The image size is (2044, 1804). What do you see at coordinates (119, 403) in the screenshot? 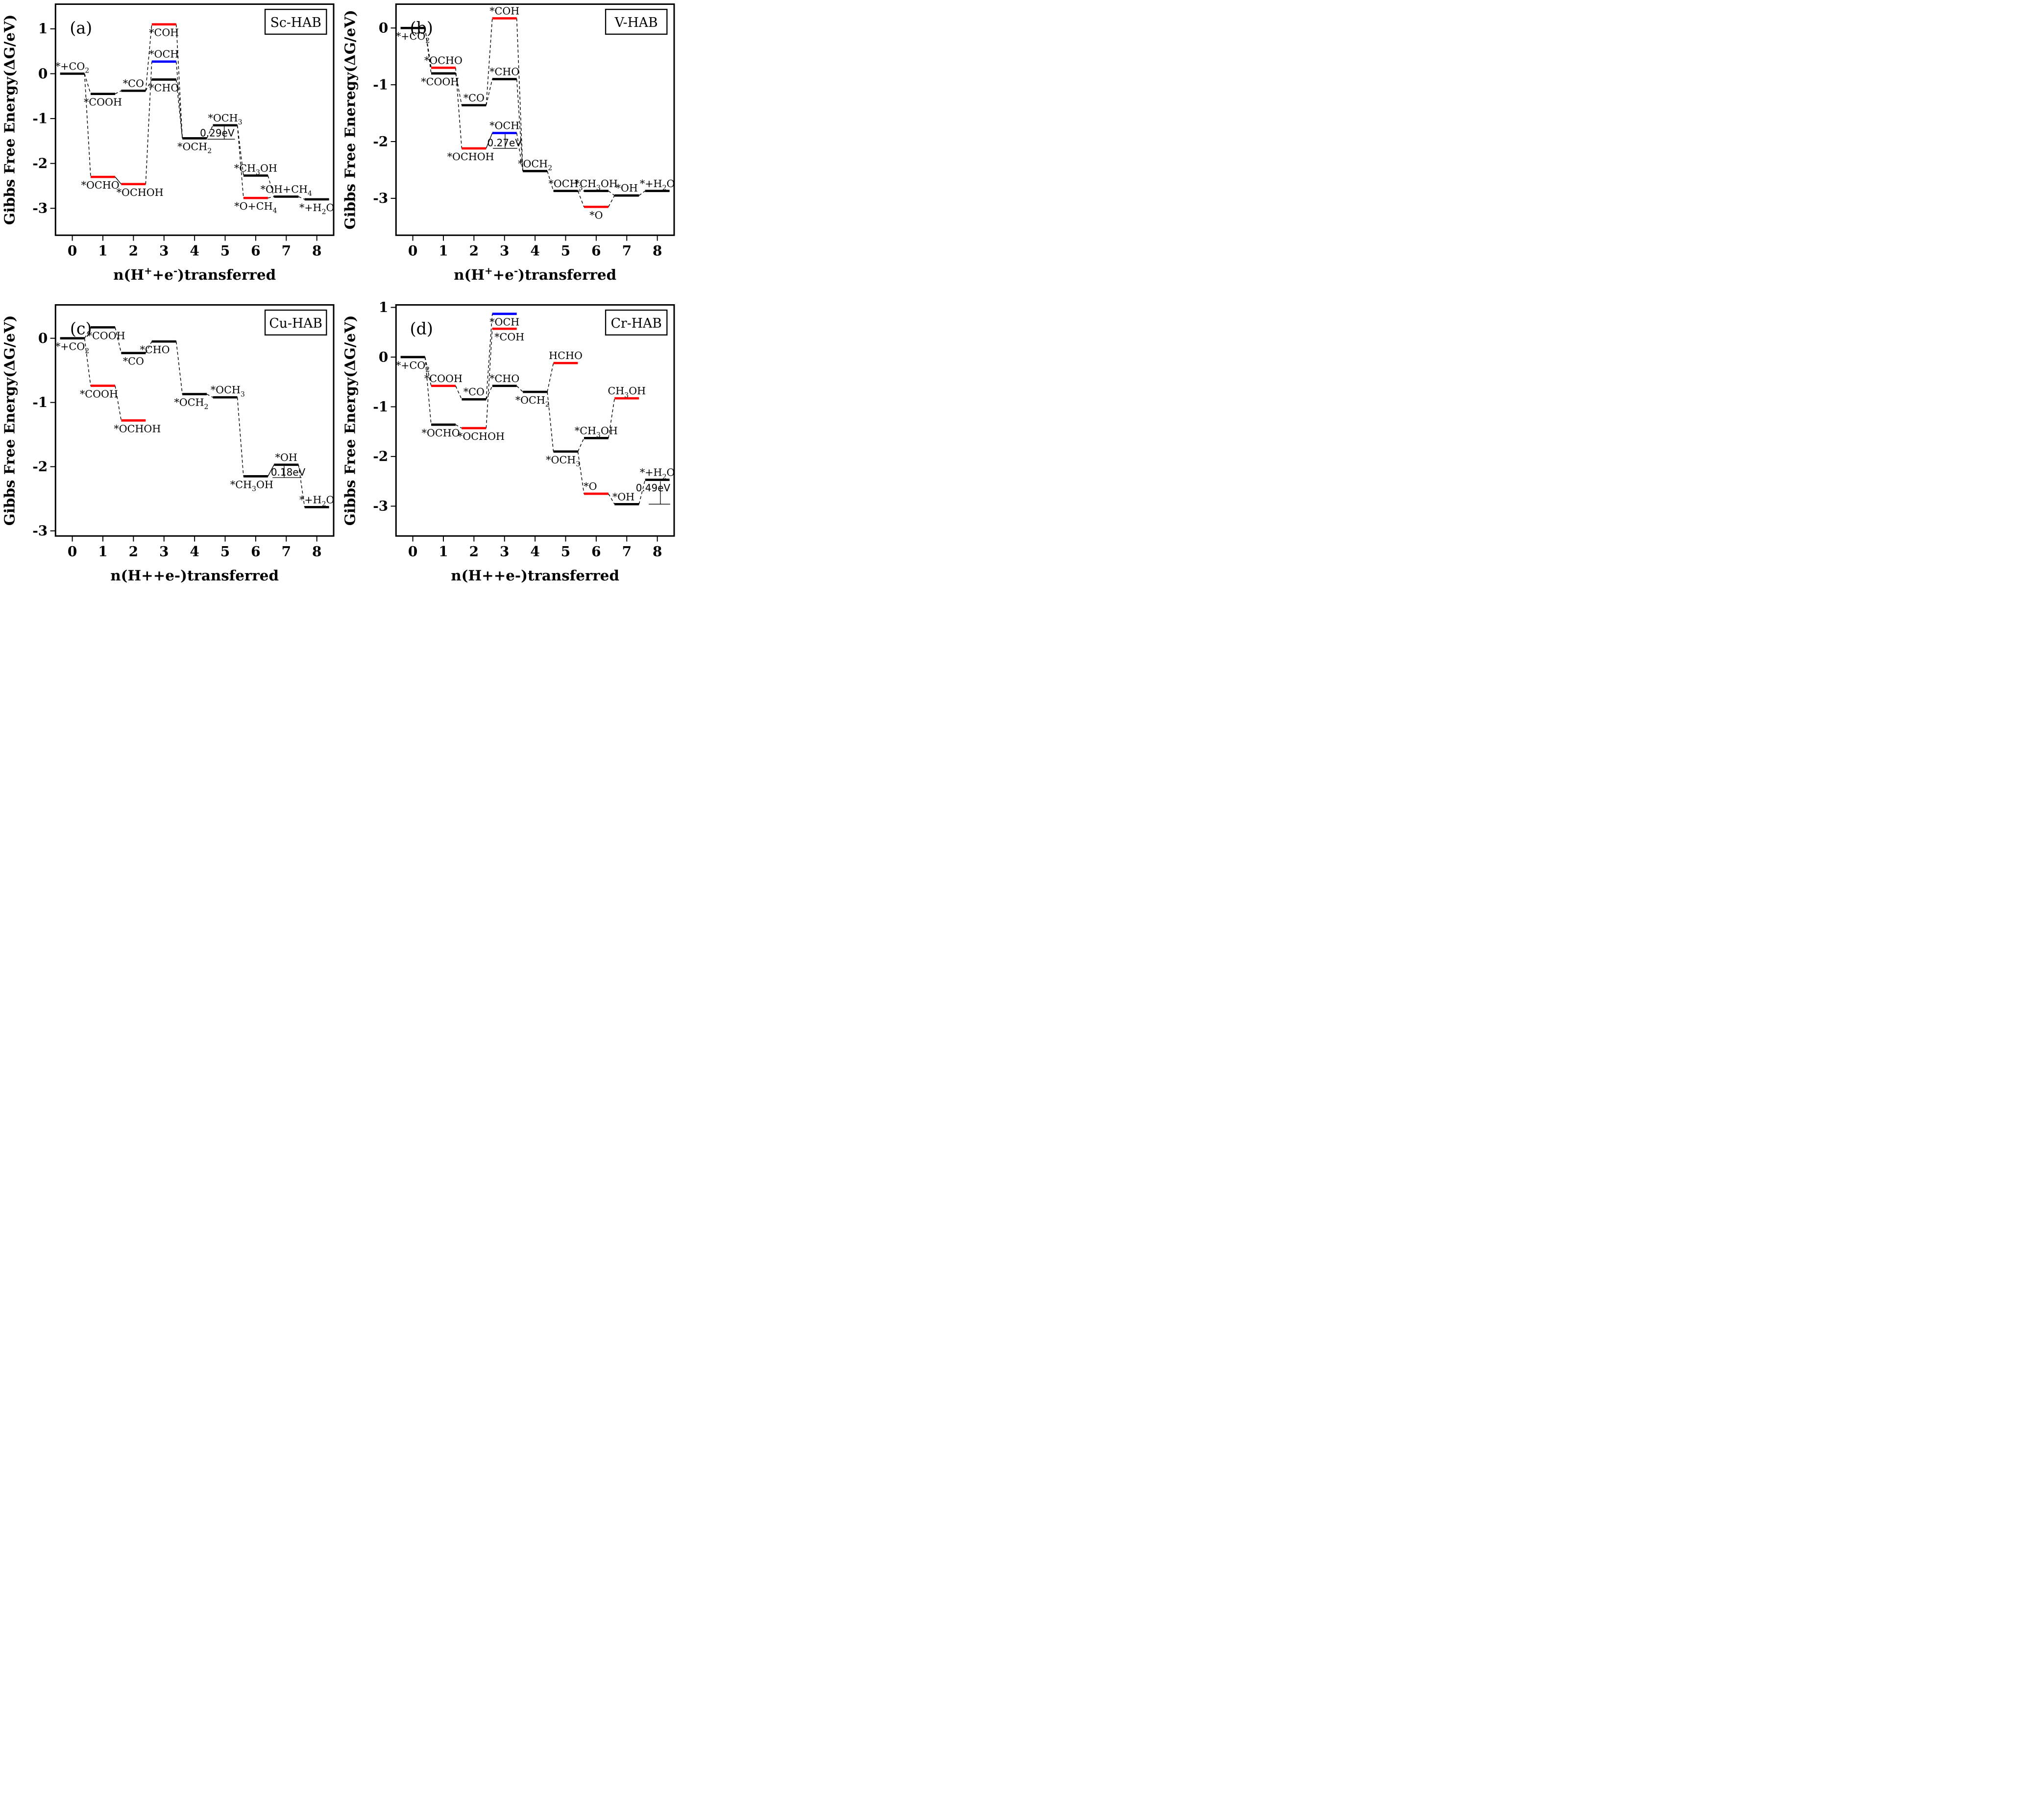
I see `connector-*COOH-to-*OCHOH` at bounding box center [119, 403].